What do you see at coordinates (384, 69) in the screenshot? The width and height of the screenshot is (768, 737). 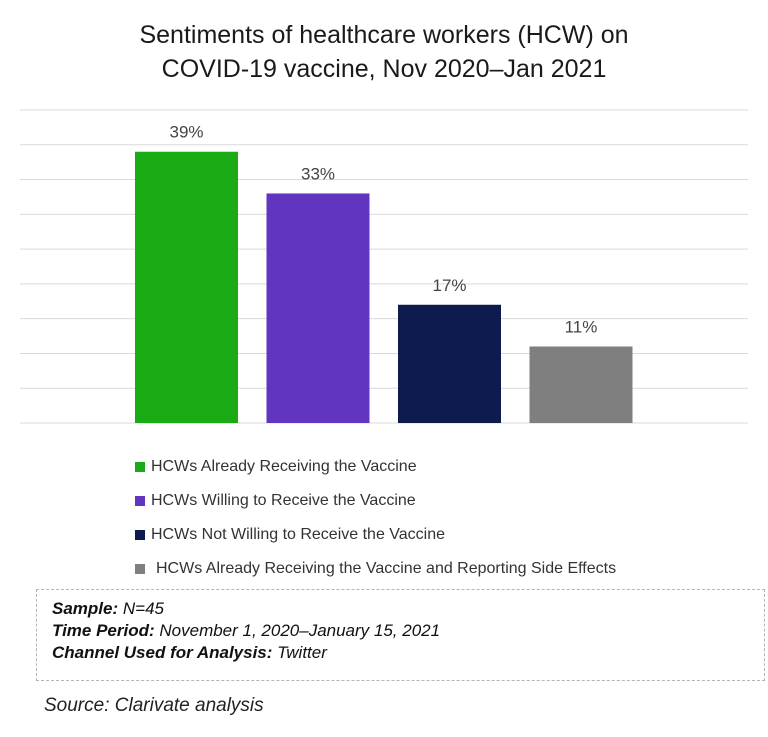 I see `chart-title-line-2: COVID-19 vaccine, Nov 2020–Jan 2021` at bounding box center [384, 69].